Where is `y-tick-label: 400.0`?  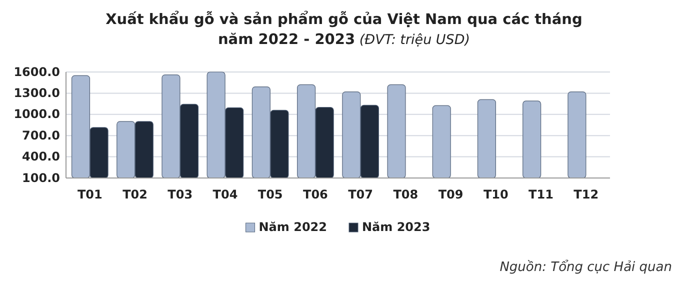
y-tick-label: 400.0 is located at coordinates (41, 157).